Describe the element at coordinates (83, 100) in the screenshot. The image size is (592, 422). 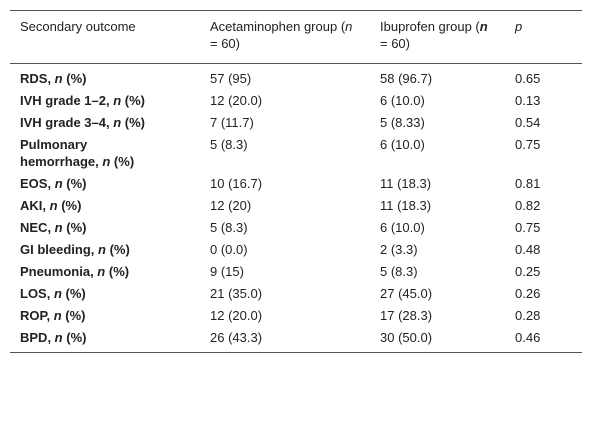
I see `row-label: IVH grade 1–2, n (%)` at that location.